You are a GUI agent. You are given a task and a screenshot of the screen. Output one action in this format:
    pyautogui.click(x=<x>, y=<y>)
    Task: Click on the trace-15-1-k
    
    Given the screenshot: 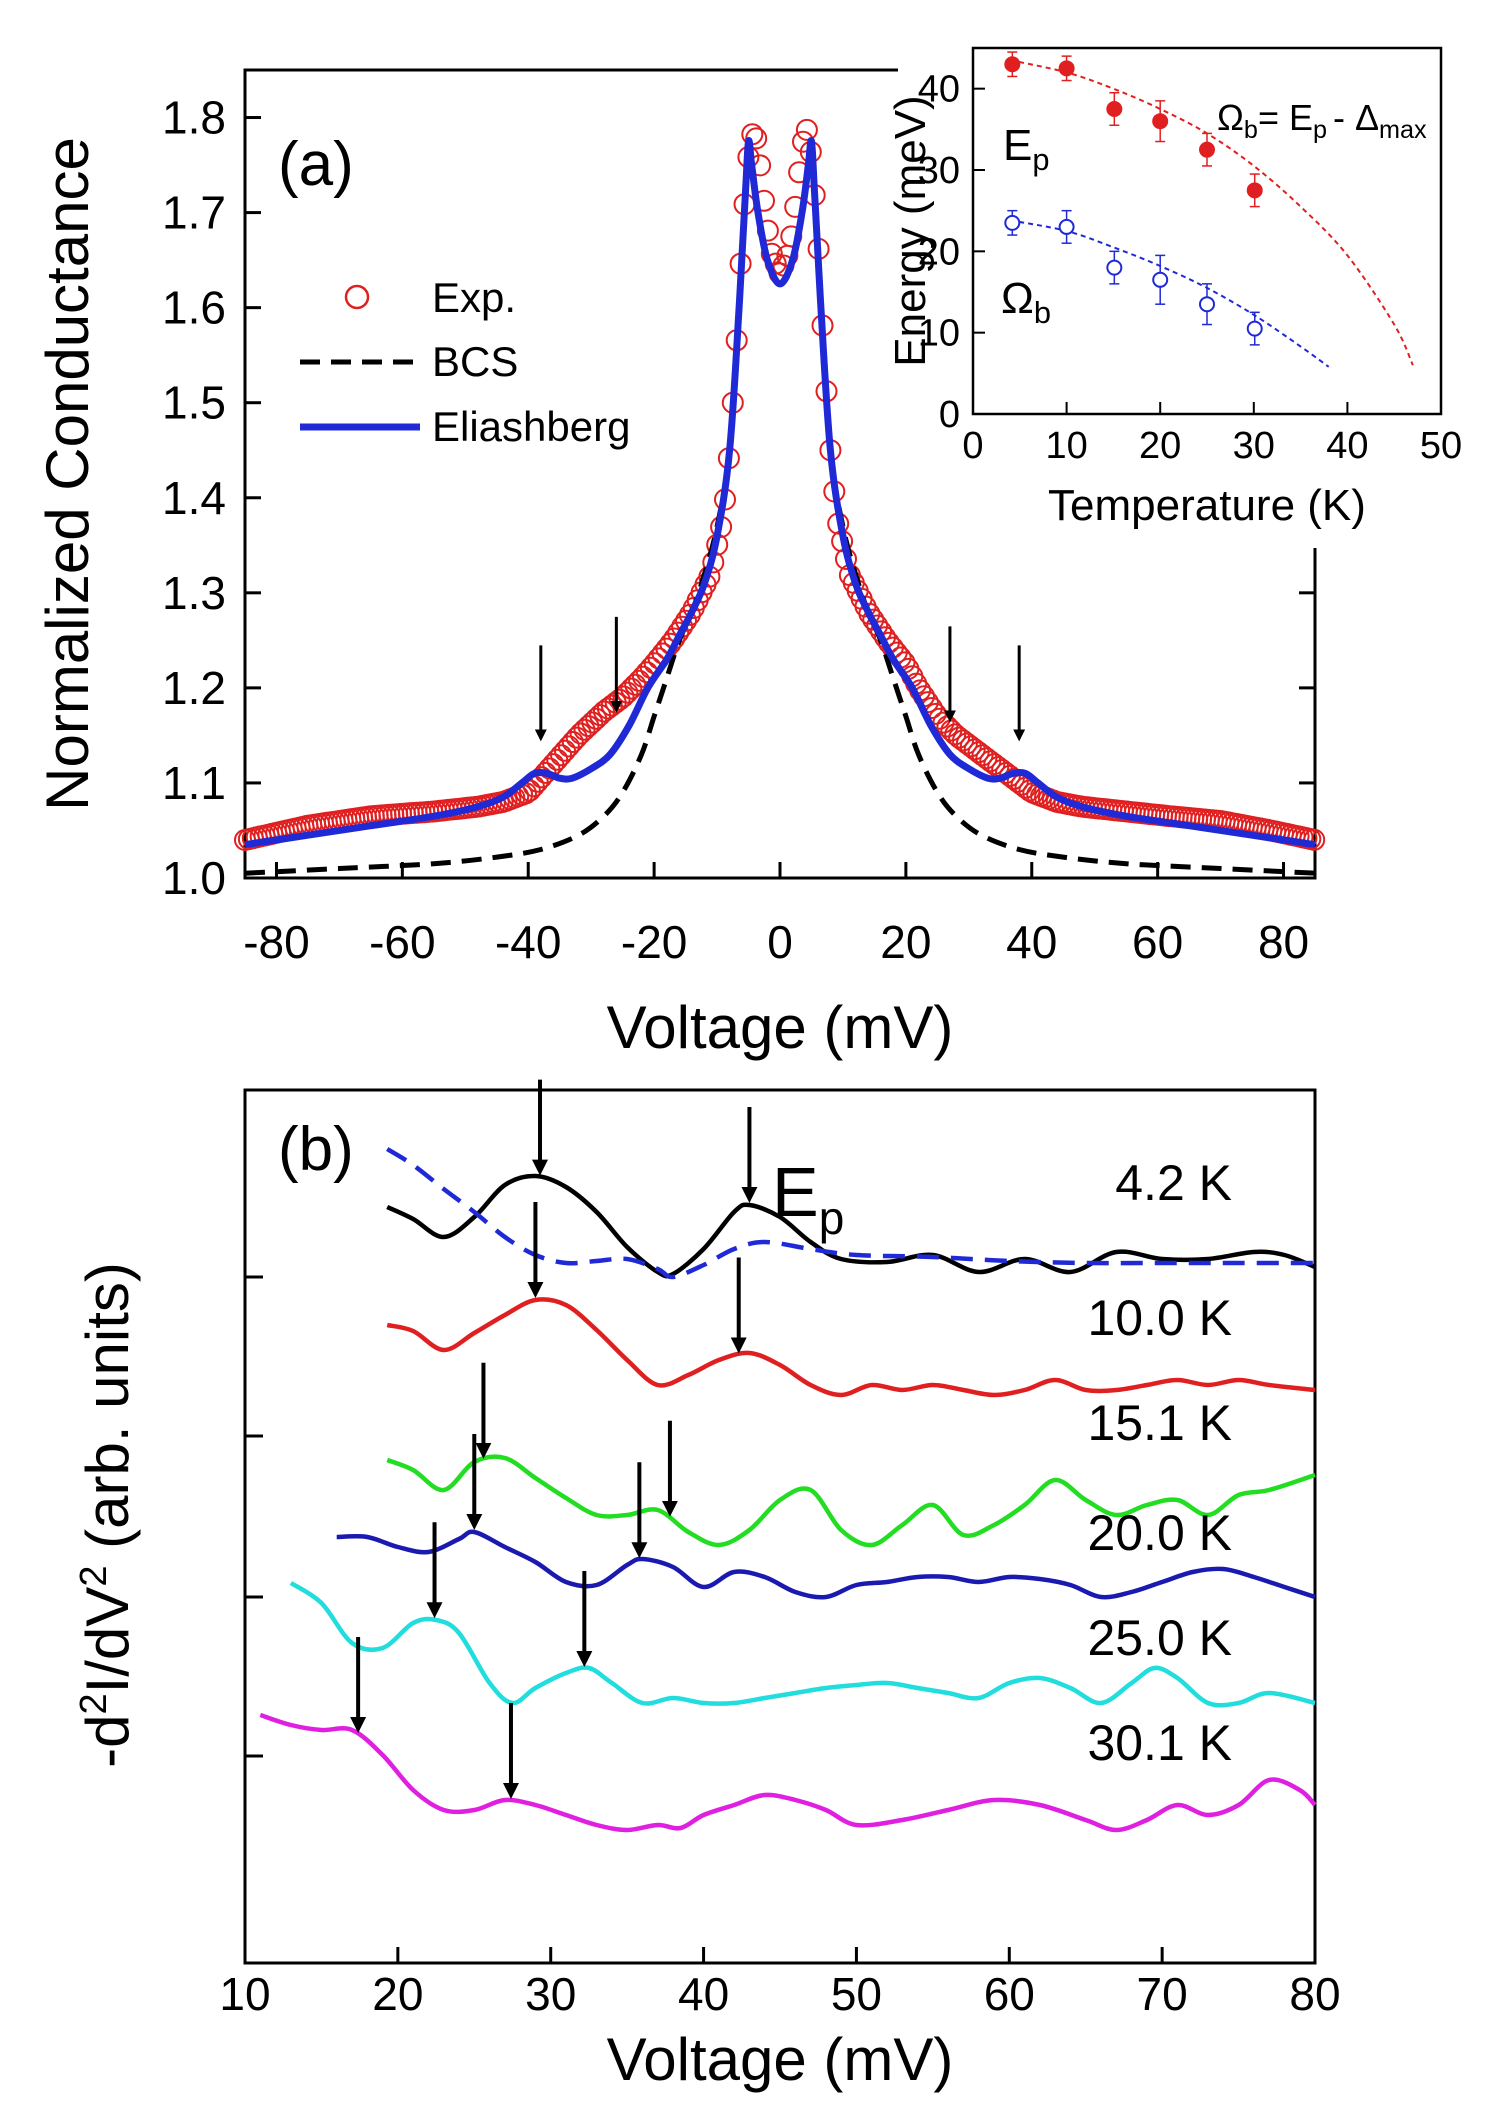 What is the action you would take?
    pyautogui.click(x=851, y=1501)
    